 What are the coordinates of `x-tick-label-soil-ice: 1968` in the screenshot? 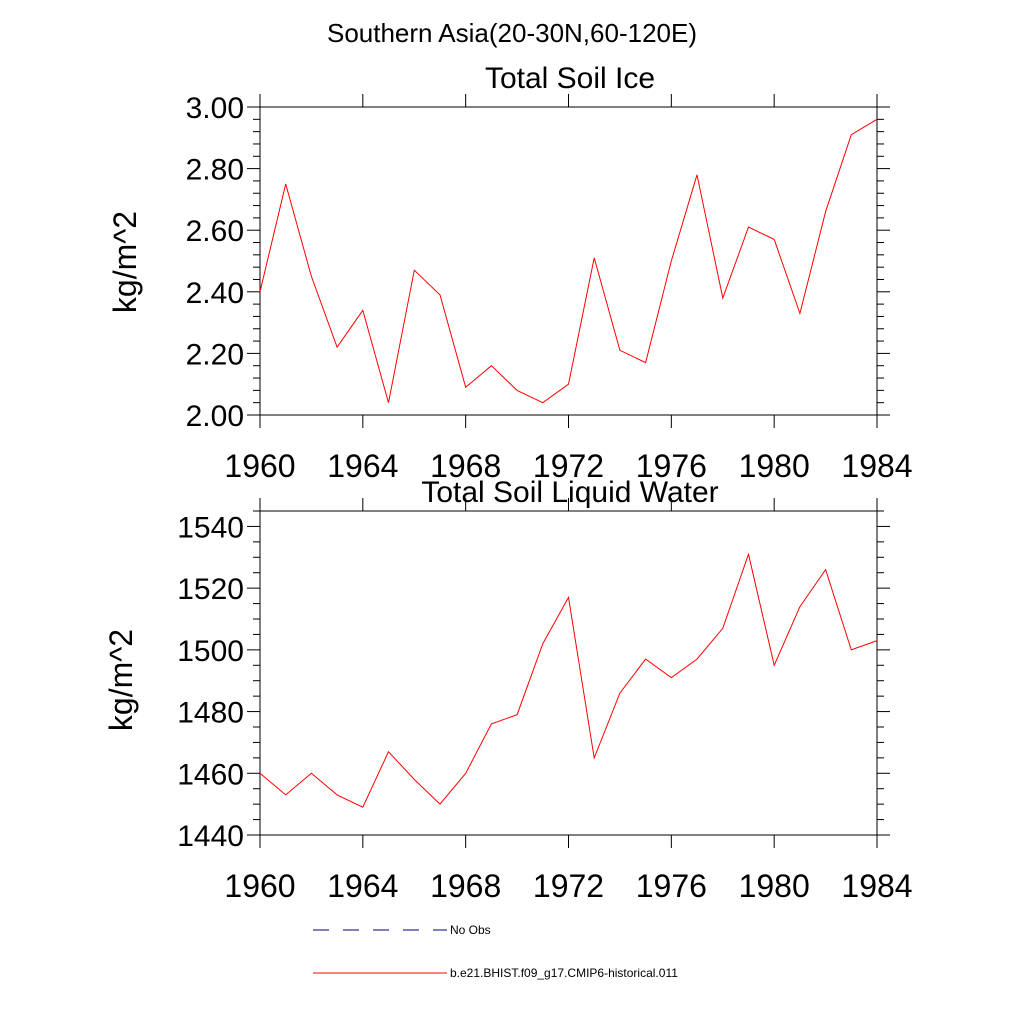 It's located at (465, 466).